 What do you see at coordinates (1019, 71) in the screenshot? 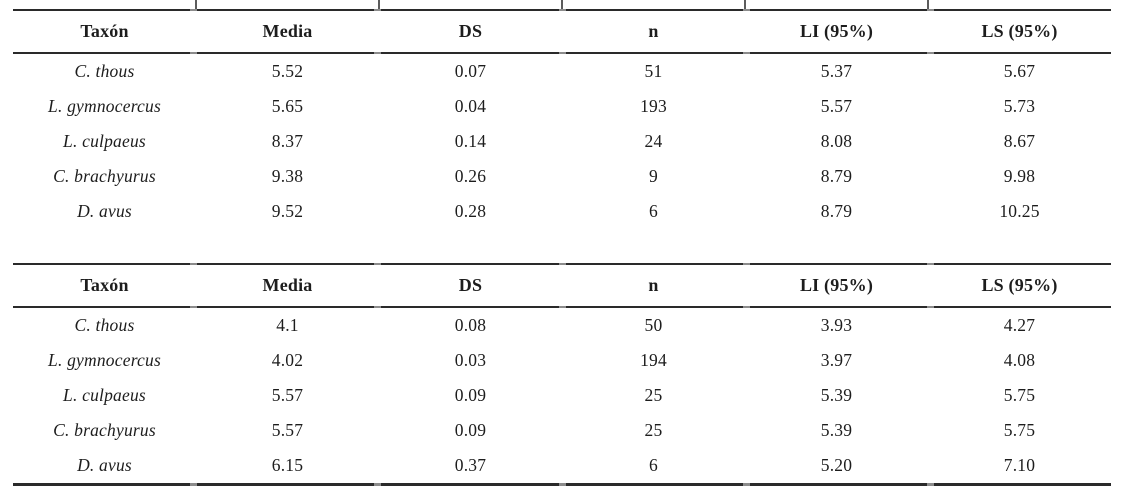
I see `ls95-cell: 5.67` at bounding box center [1019, 71].